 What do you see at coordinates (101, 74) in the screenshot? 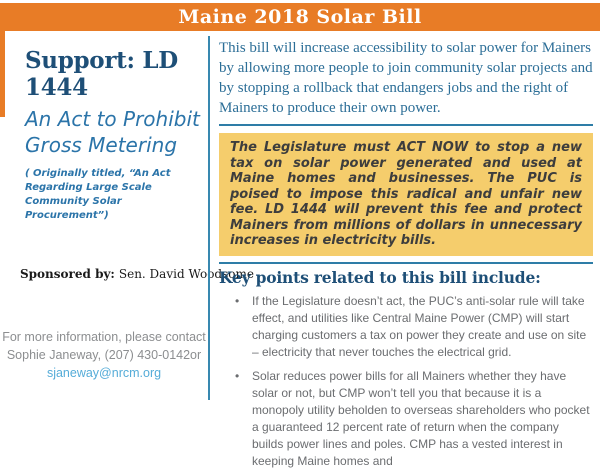
I see `support-heading: Support: LD 1444` at bounding box center [101, 74].